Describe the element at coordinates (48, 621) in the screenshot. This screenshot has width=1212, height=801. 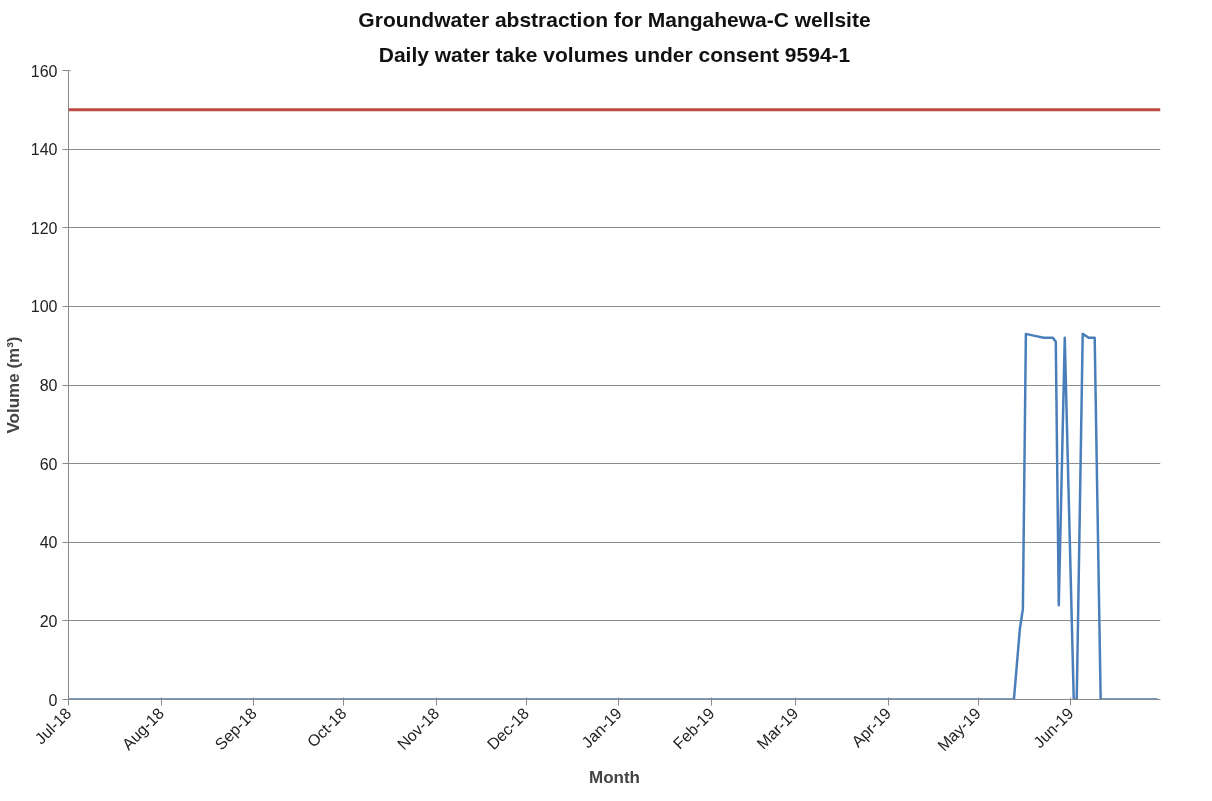
I see `y-tick-label: 20` at that location.